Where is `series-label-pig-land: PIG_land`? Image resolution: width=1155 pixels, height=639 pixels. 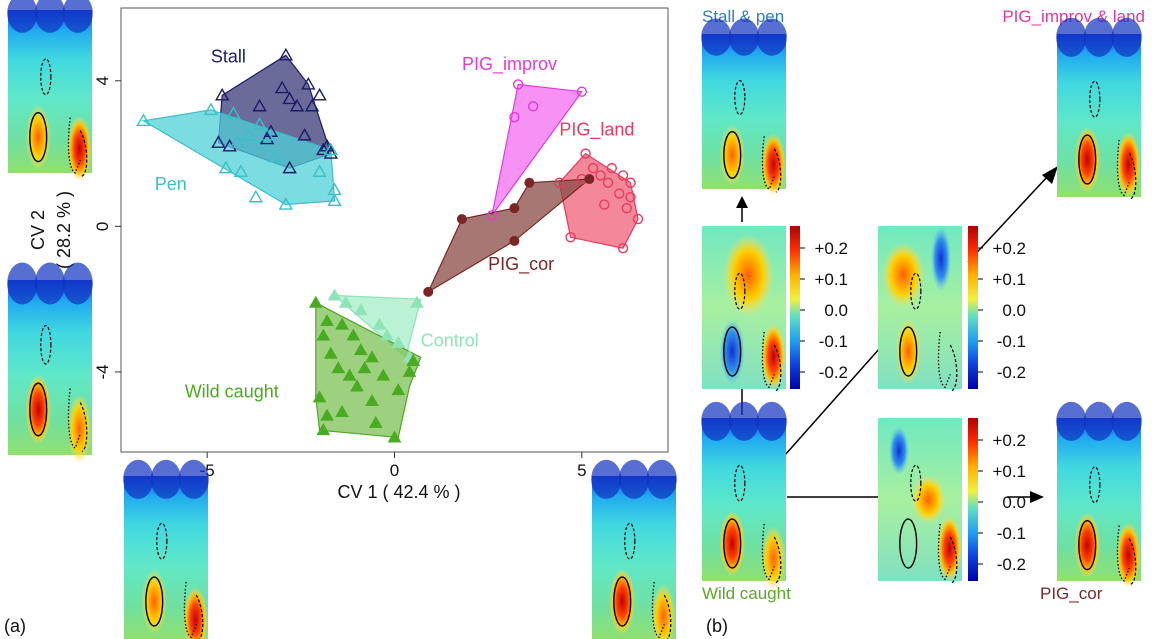 series-label-pig-land: PIG_land is located at coordinates (596, 129).